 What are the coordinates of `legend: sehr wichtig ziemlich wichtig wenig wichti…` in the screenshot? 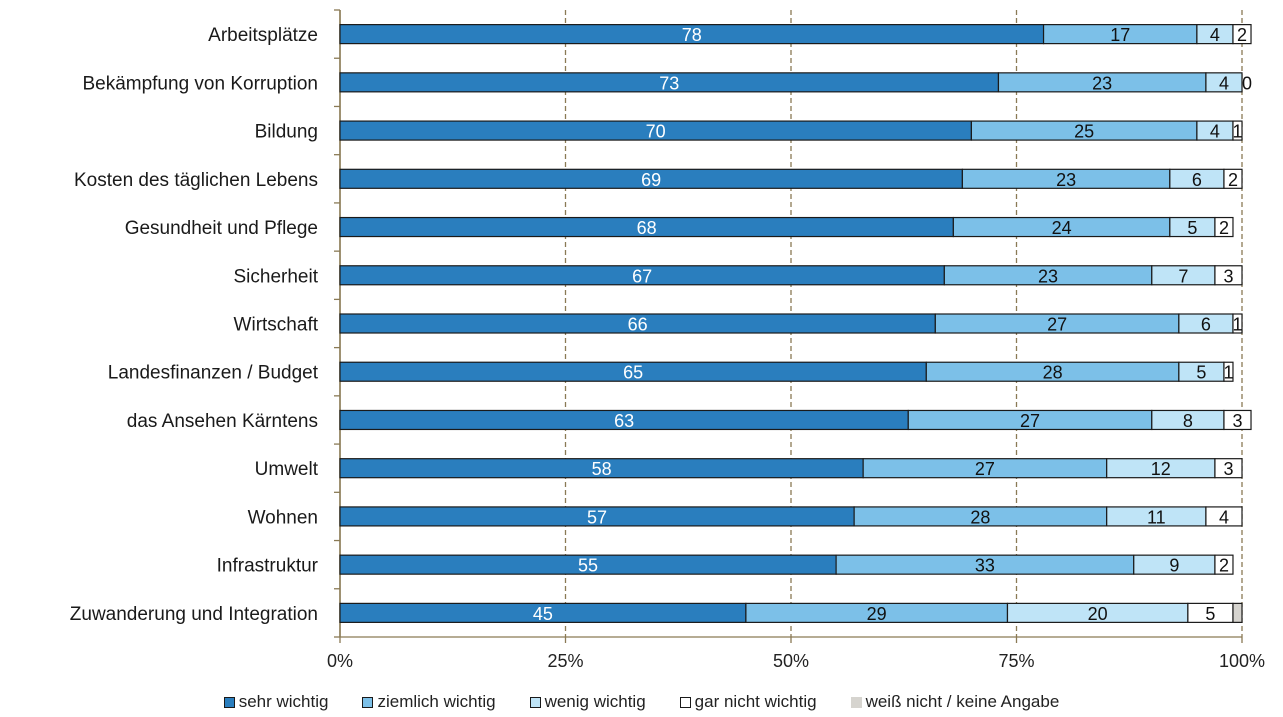 It's located at (641, 702).